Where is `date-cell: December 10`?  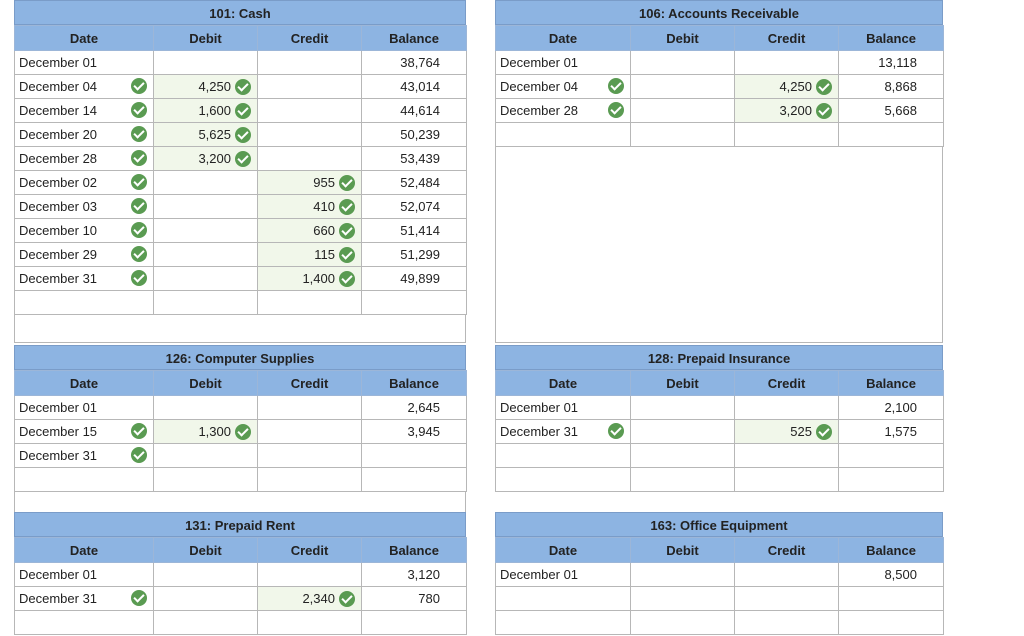 date-cell: December 10 is located at coordinates (84, 230).